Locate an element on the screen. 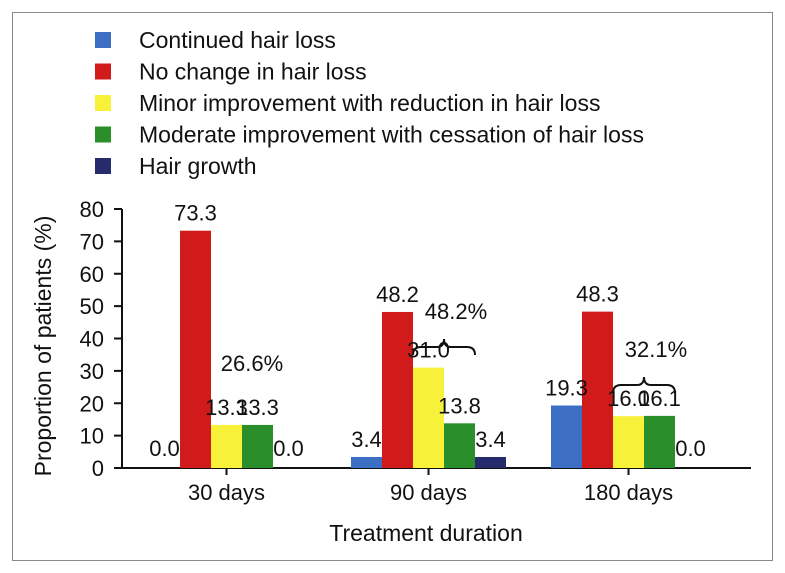 This screenshot has width=785, height=573. data-label: 48.2 is located at coordinates (397, 294).